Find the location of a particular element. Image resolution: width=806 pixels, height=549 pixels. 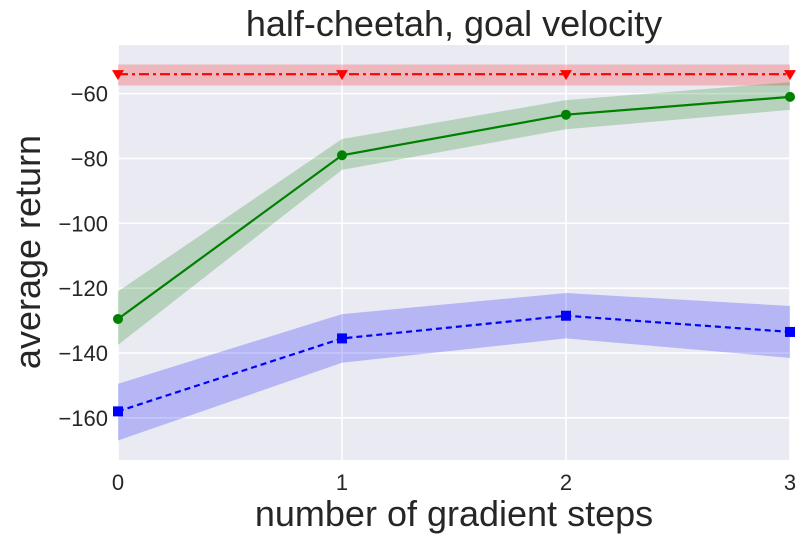

y-tick-label: −140 is located at coordinates (83, 353).